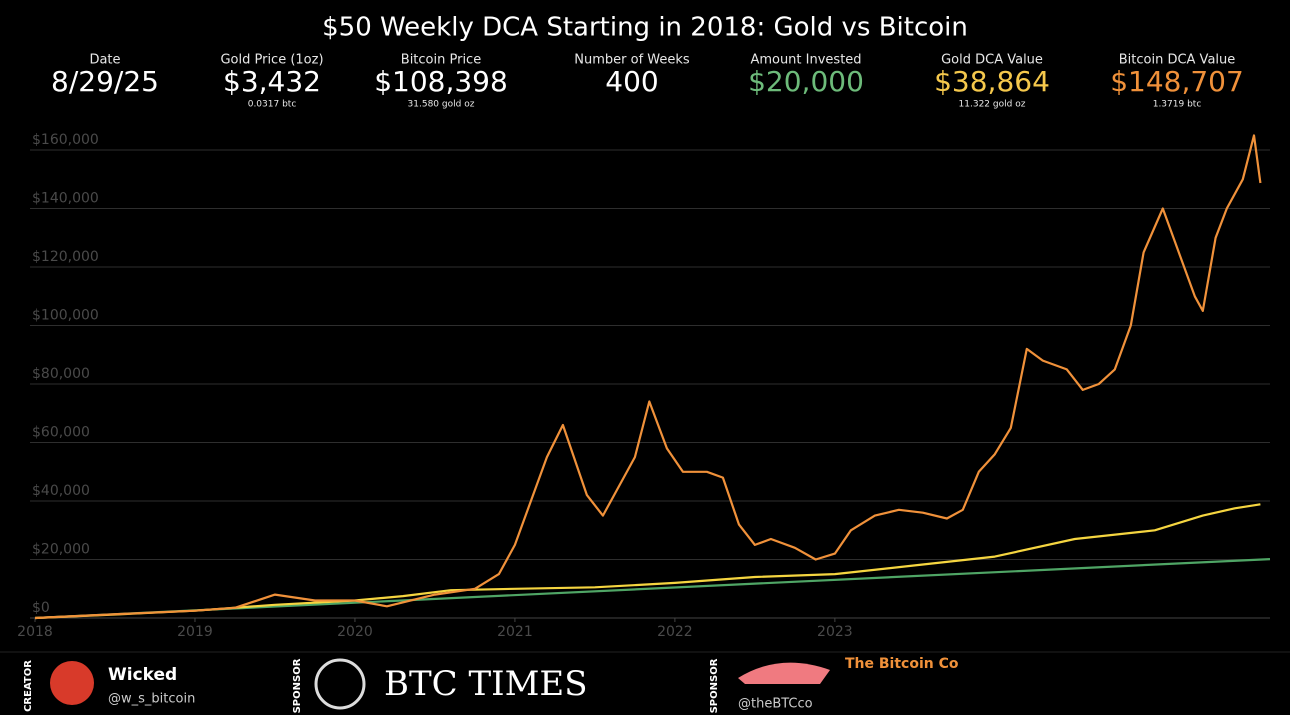 This screenshot has width=1290, height=715. Describe the element at coordinates (61, 374) in the screenshot. I see `y-tick-label: $80,000` at that location.